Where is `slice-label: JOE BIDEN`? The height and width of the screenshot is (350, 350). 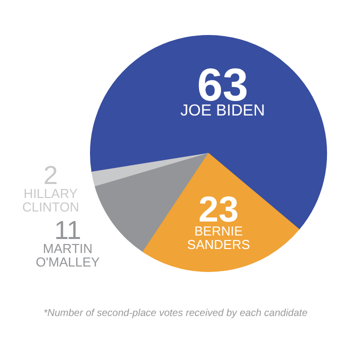 slice-label: JOE BIDEN is located at coordinates (222, 111).